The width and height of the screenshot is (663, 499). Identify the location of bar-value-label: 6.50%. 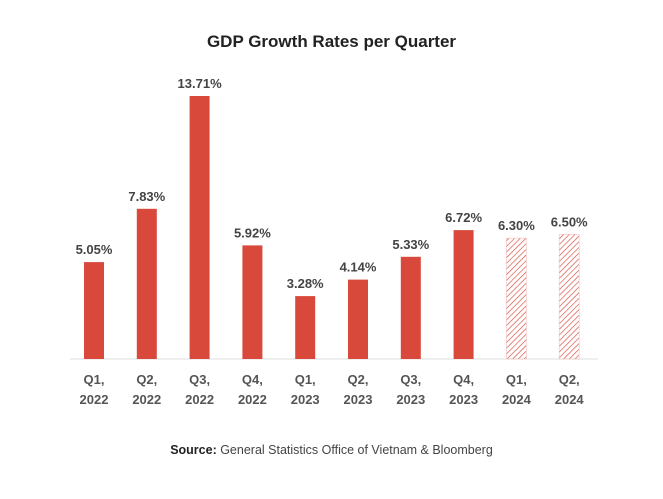
(569, 221).